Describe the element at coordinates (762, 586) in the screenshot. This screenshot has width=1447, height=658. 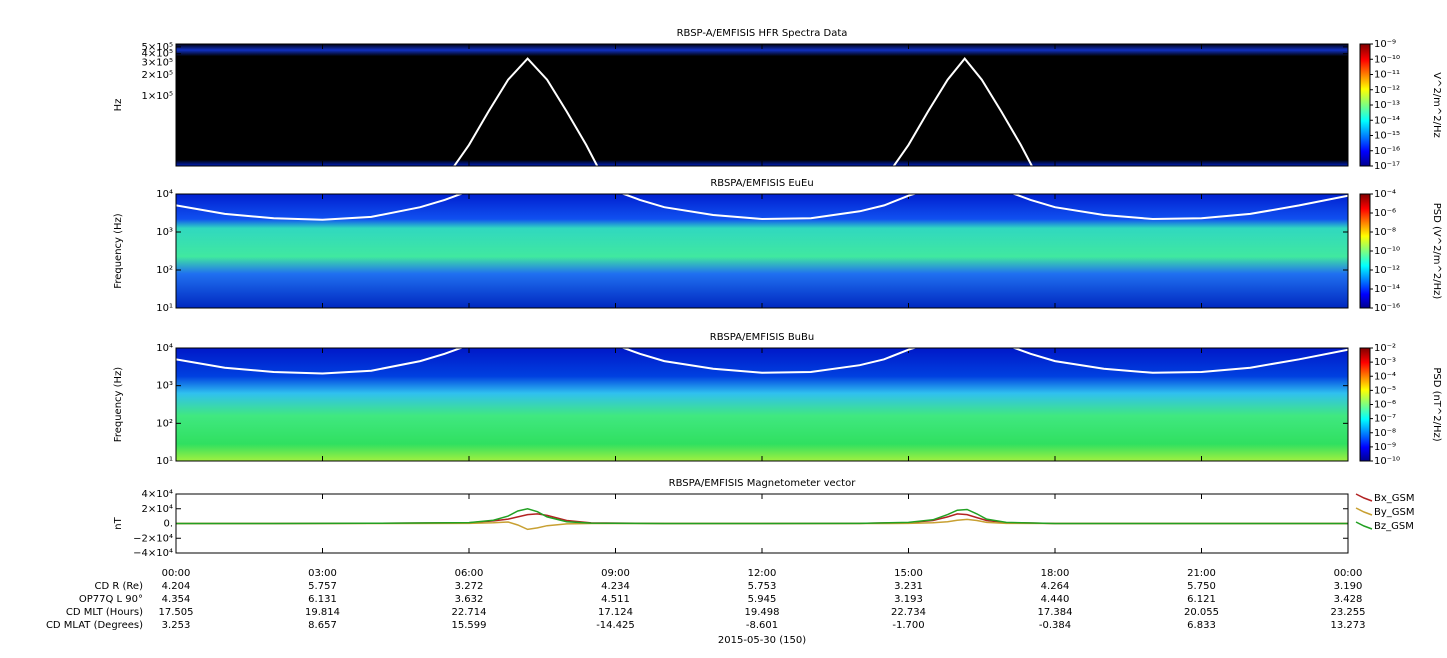
I see `ephemeris-value: 5.753` at that location.